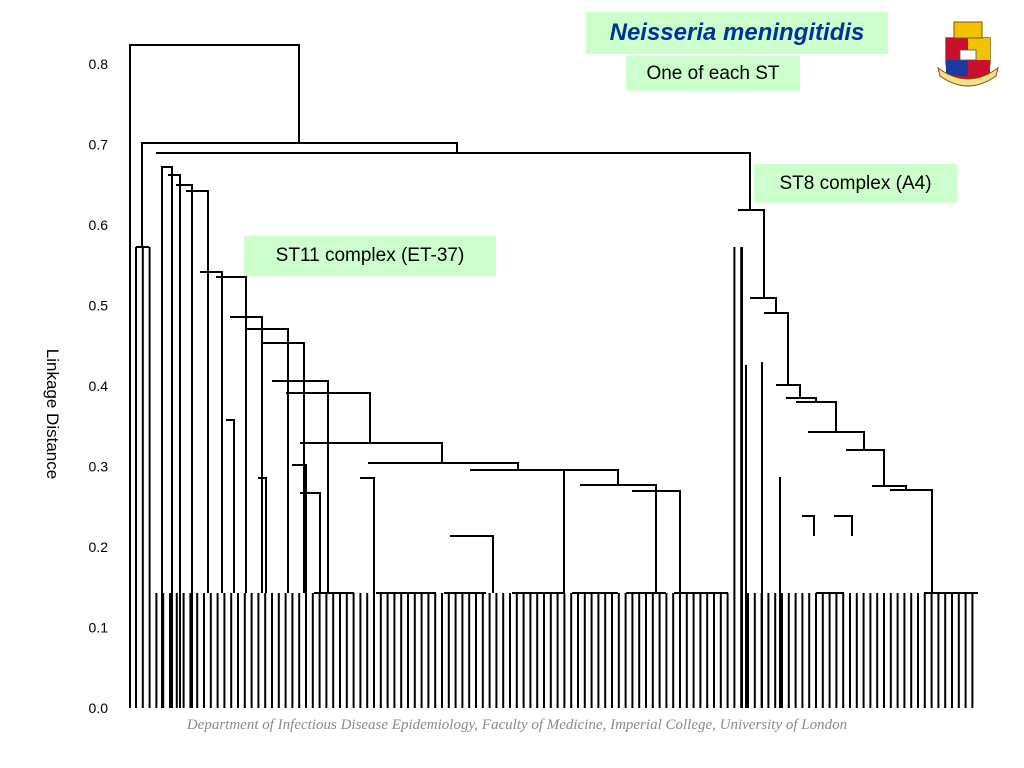 This screenshot has width=1024, height=768. Describe the element at coordinates (99, 306) in the screenshot. I see `y-tick-label: 0.5` at that location.